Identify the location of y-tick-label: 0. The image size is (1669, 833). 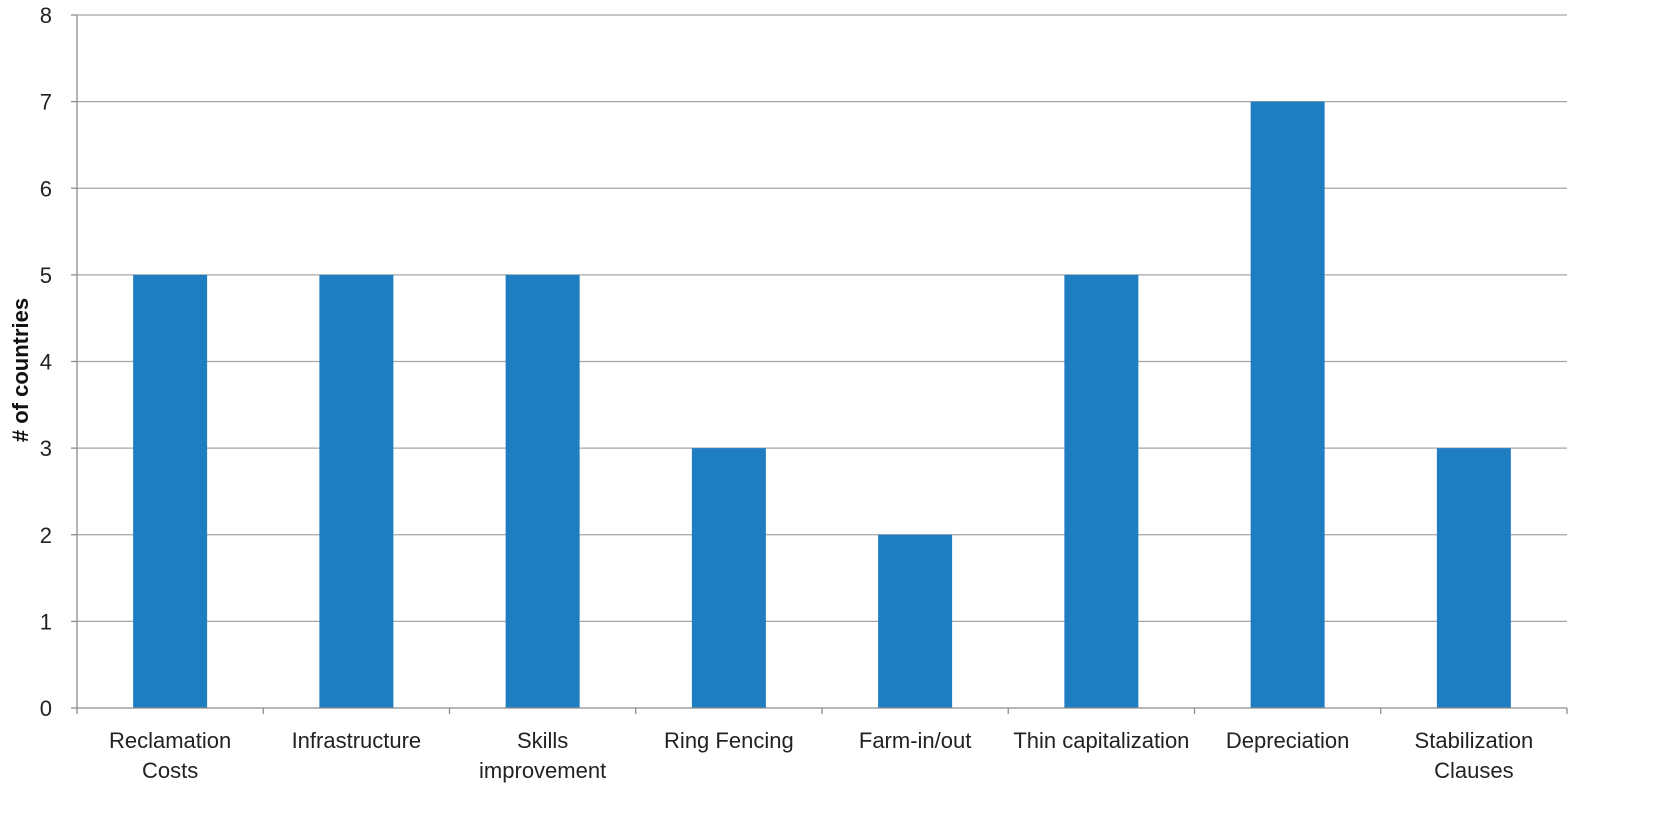
(46, 708).